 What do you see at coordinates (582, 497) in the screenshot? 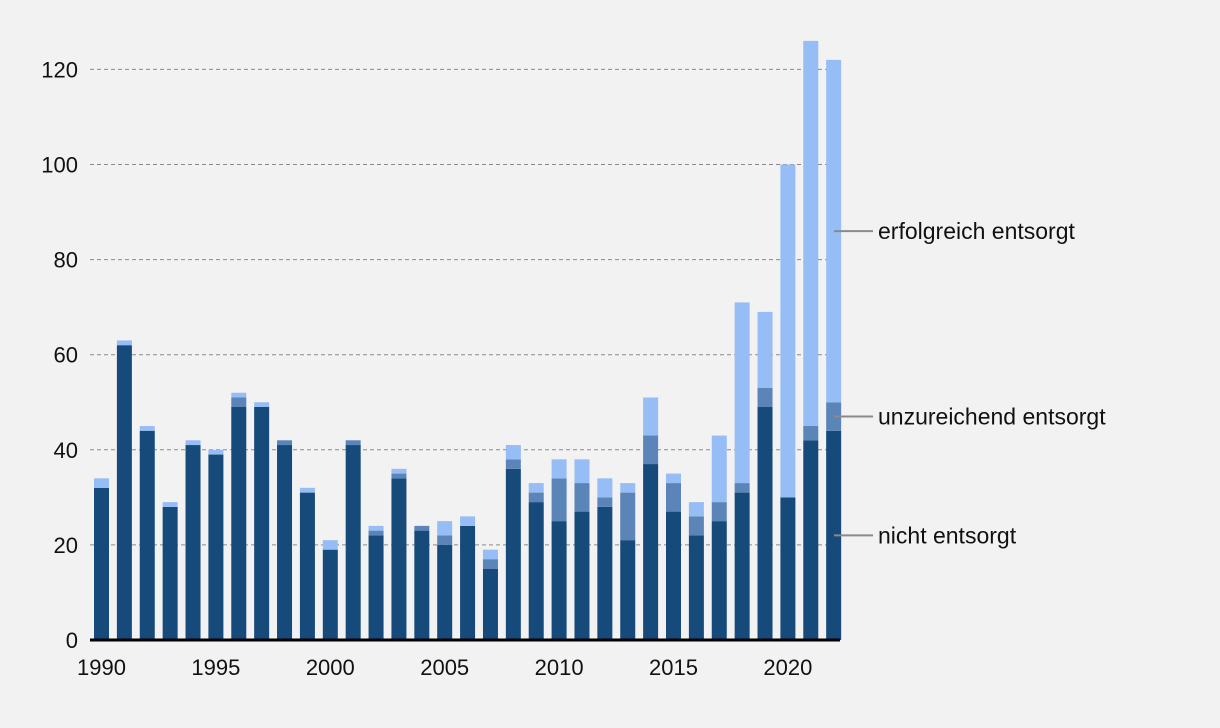
I see `bar-segment-unzureichend-2011` at bounding box center [582, 497].